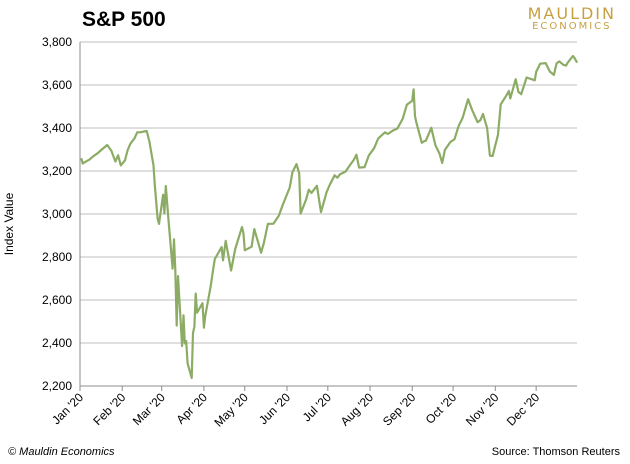 The width and height of the screenshot is (630, 464). Describe the element at coordinates (572, 26) in the screenshot. I see `logo-text-bottom: ECONOMICS` at that location.